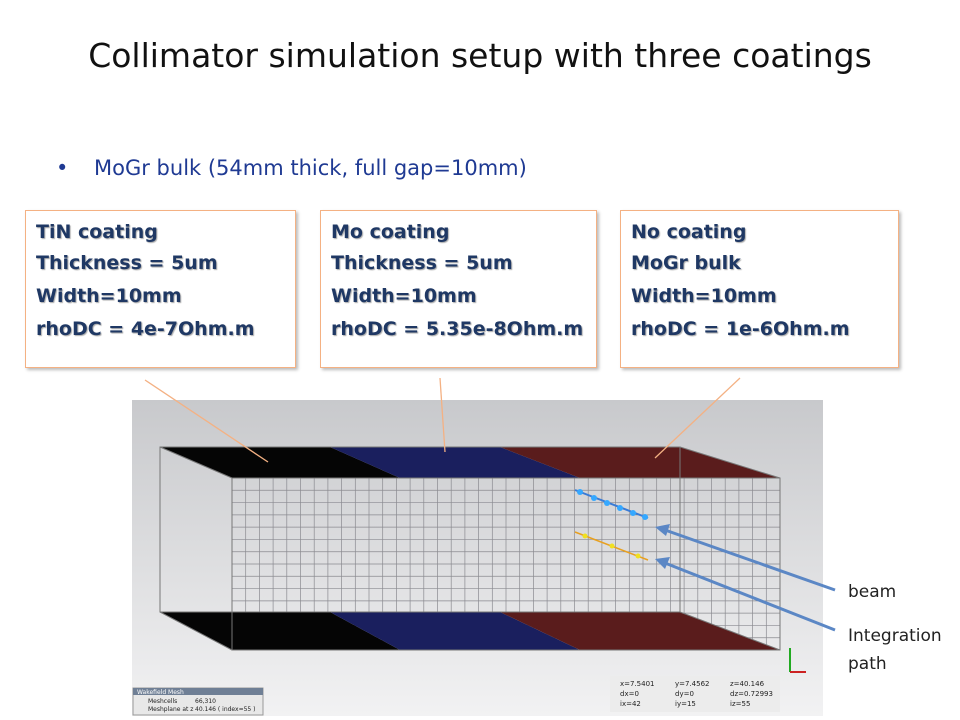 This screenshot has width=960, height=720. Describe the element at coordinates (611, 546) in the screenshot. I see `path-dots` at that location.